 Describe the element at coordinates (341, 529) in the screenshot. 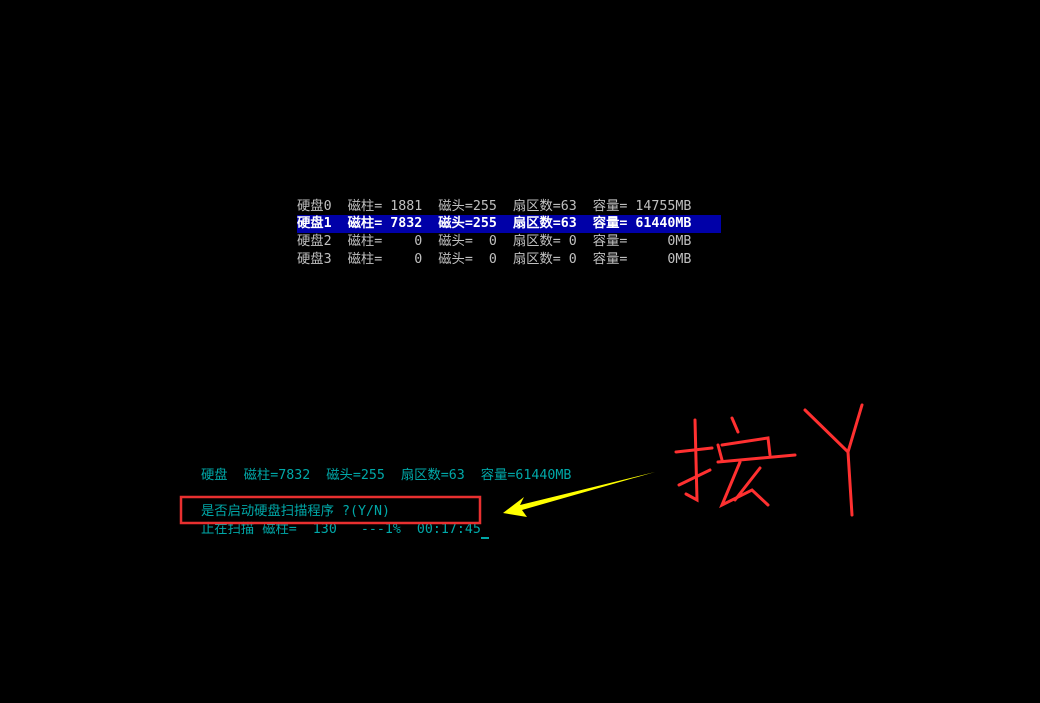

I see `scan-status: 止在扫描 磁柱= 130 ---1% 00:17:45` at that location.